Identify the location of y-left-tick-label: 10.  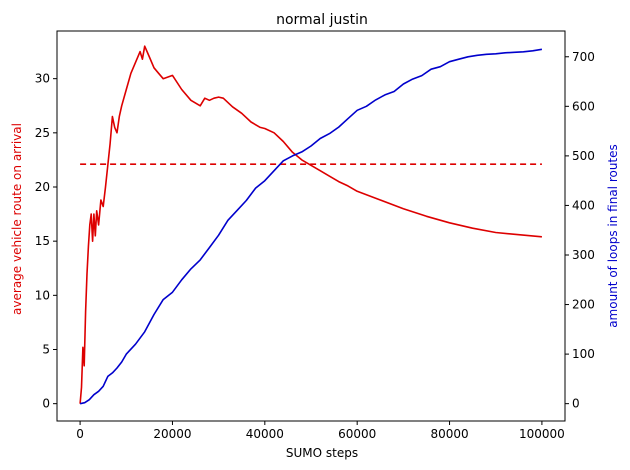
(42, 295).